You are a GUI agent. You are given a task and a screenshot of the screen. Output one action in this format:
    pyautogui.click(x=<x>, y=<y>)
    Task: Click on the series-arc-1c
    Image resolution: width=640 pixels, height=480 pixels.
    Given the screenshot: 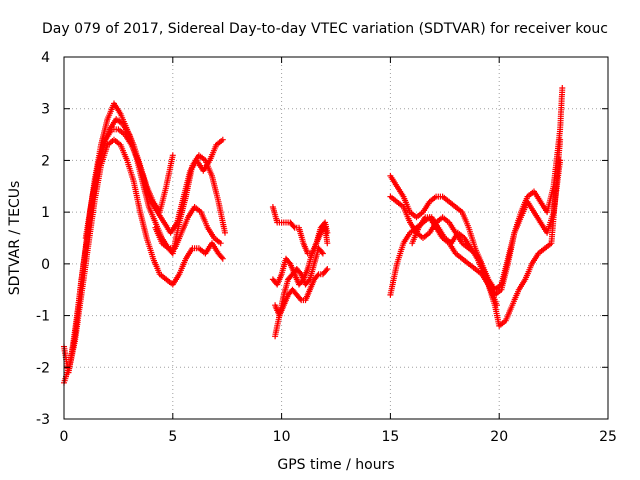 What is the action you would take?
    pyautogui.click(x=145, y=256)
    